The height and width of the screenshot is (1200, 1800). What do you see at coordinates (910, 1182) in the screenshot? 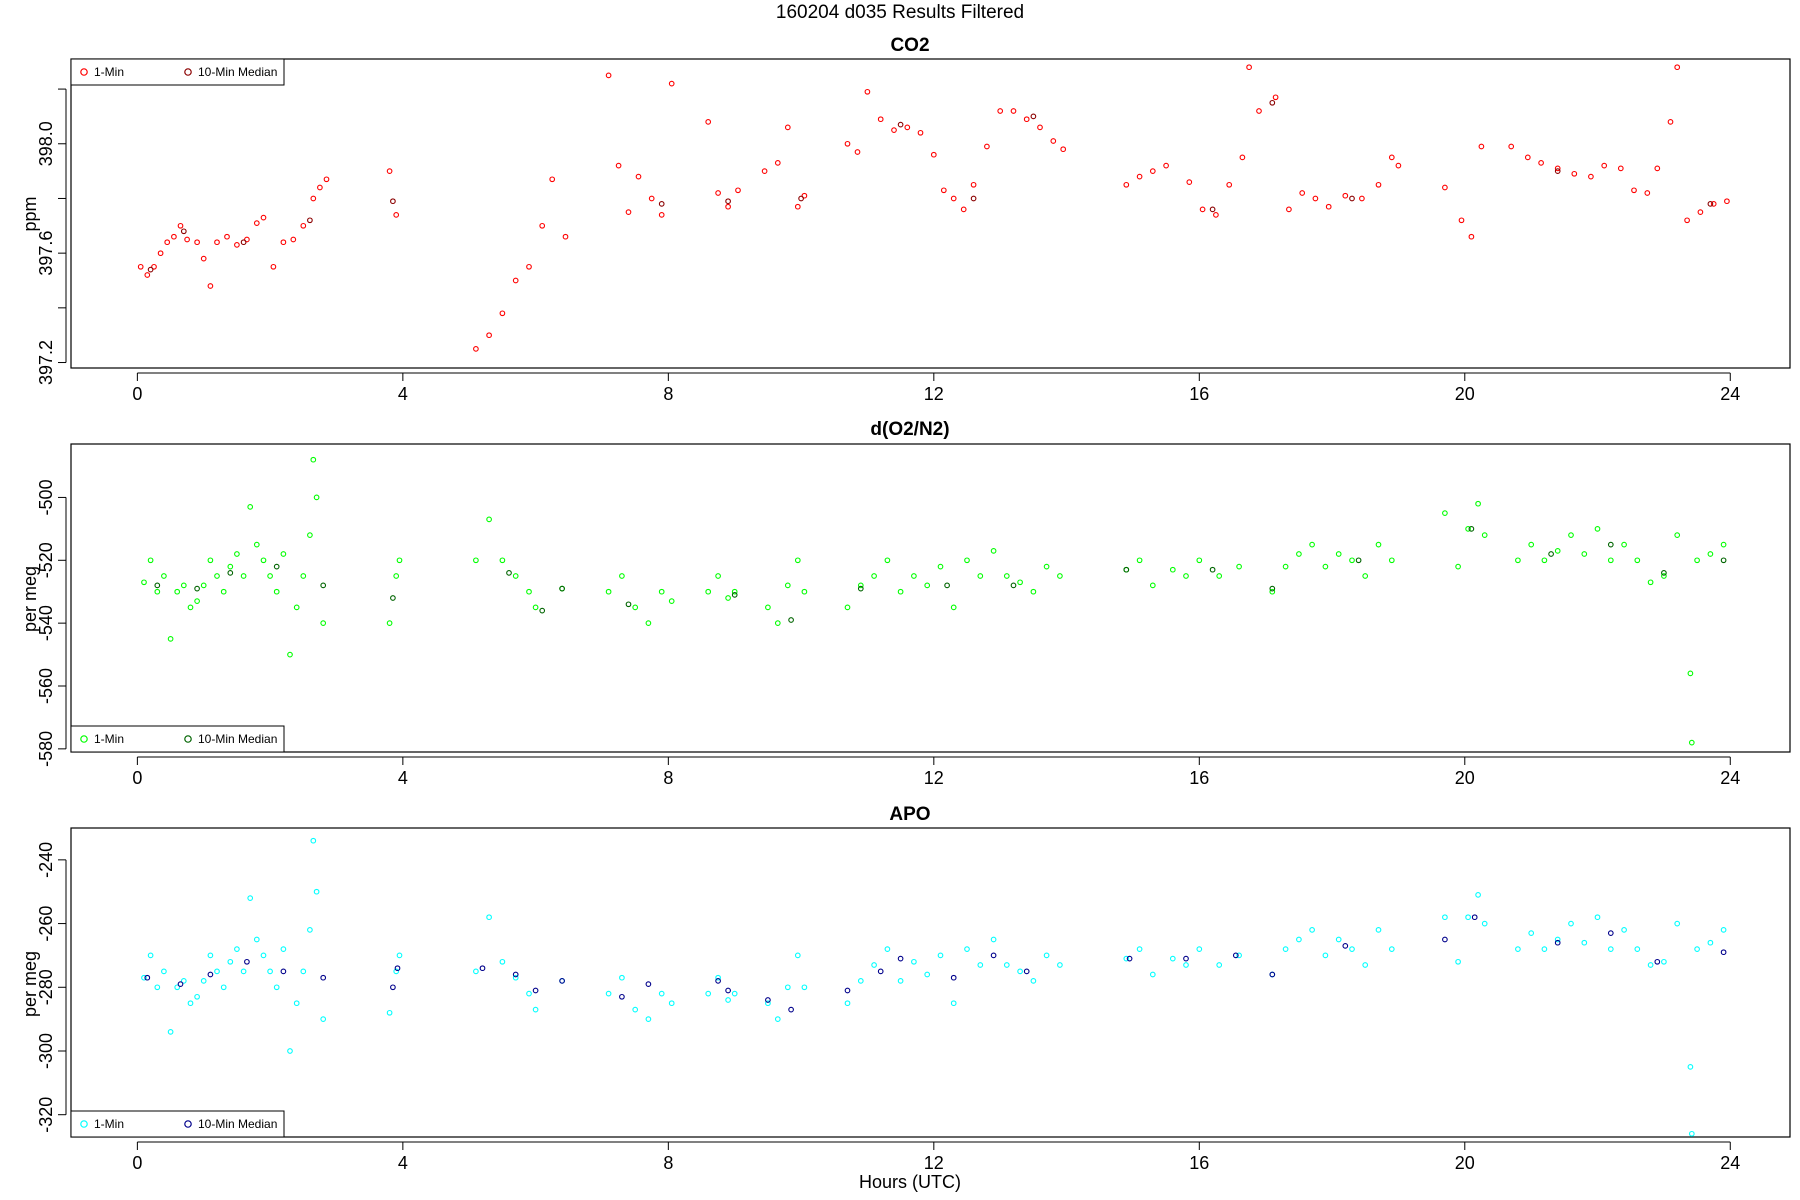
I see `x-axis-label: Hours (UTC)` at bounding box center [910, 1182].